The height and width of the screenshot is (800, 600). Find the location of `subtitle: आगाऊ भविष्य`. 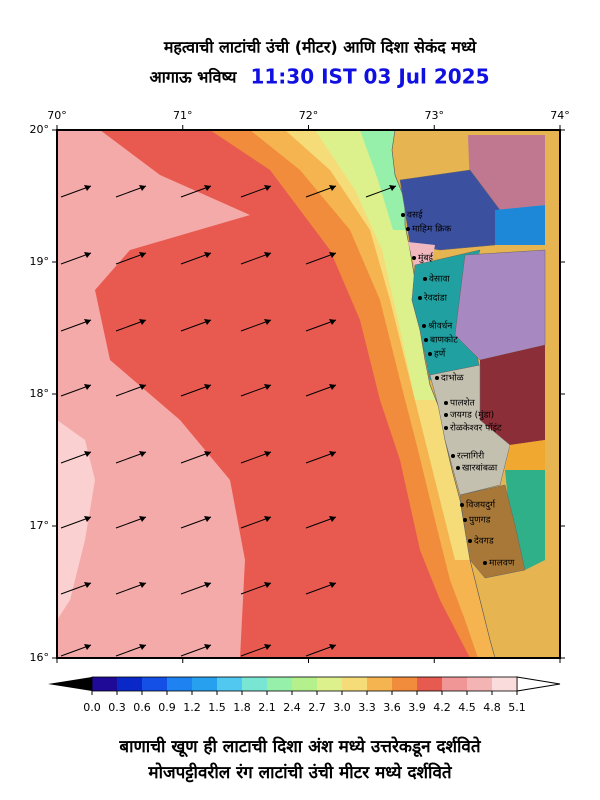

subtitle: आगाऊ भविष्य is located at coordinates (194, 77).